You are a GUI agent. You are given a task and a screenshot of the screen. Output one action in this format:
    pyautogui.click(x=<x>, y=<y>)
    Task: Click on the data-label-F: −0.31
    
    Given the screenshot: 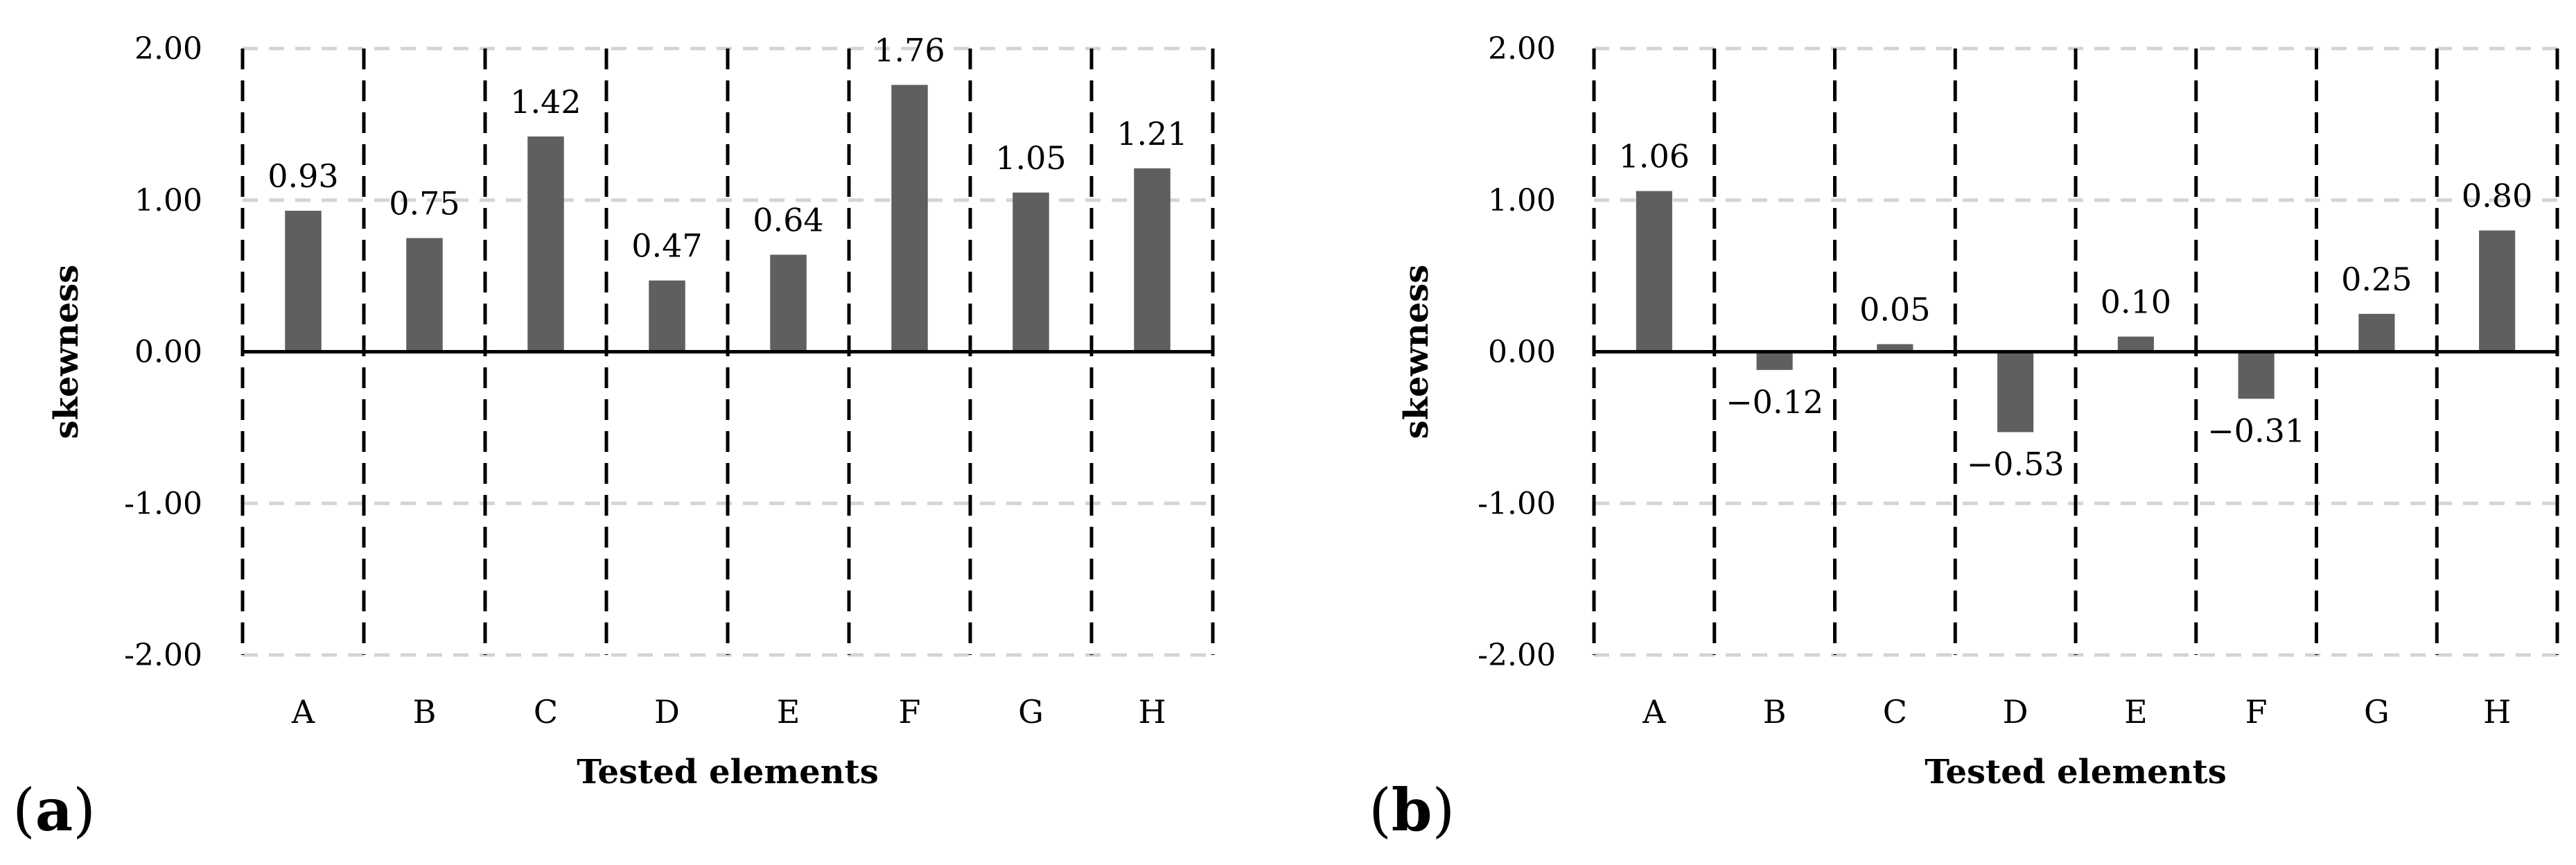 What is the action you would take?
    pyautogui.click(x=2256, y=430)
    